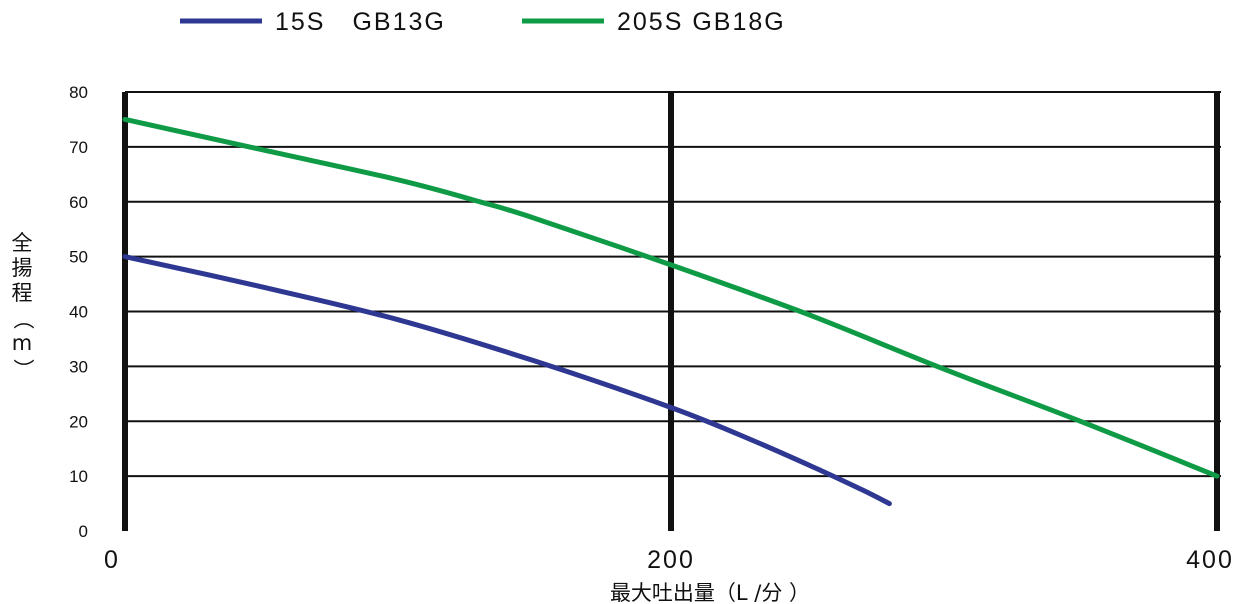  What do you see at coordinates (710, 592) in the screenshot?
I see `x-axis-title: 最大吐出量（L /分 ）` at bounding box center [710, 592].